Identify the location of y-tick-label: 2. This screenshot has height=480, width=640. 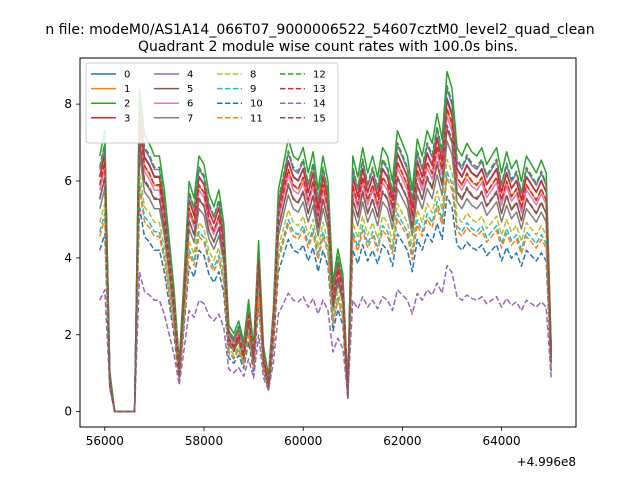
(68, 335).